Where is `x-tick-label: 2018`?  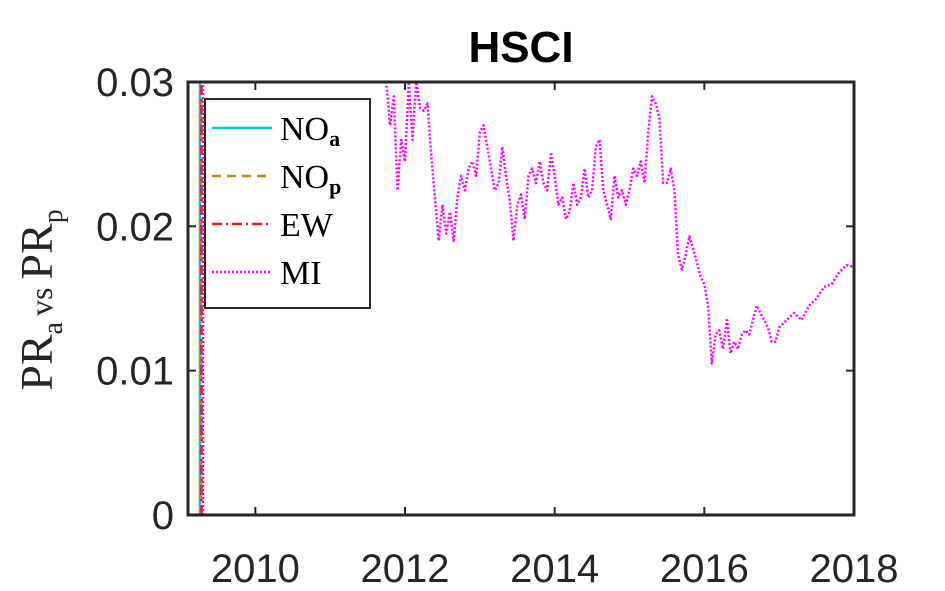 x-tick-label: 2018 is located at coordinates (854, 569).